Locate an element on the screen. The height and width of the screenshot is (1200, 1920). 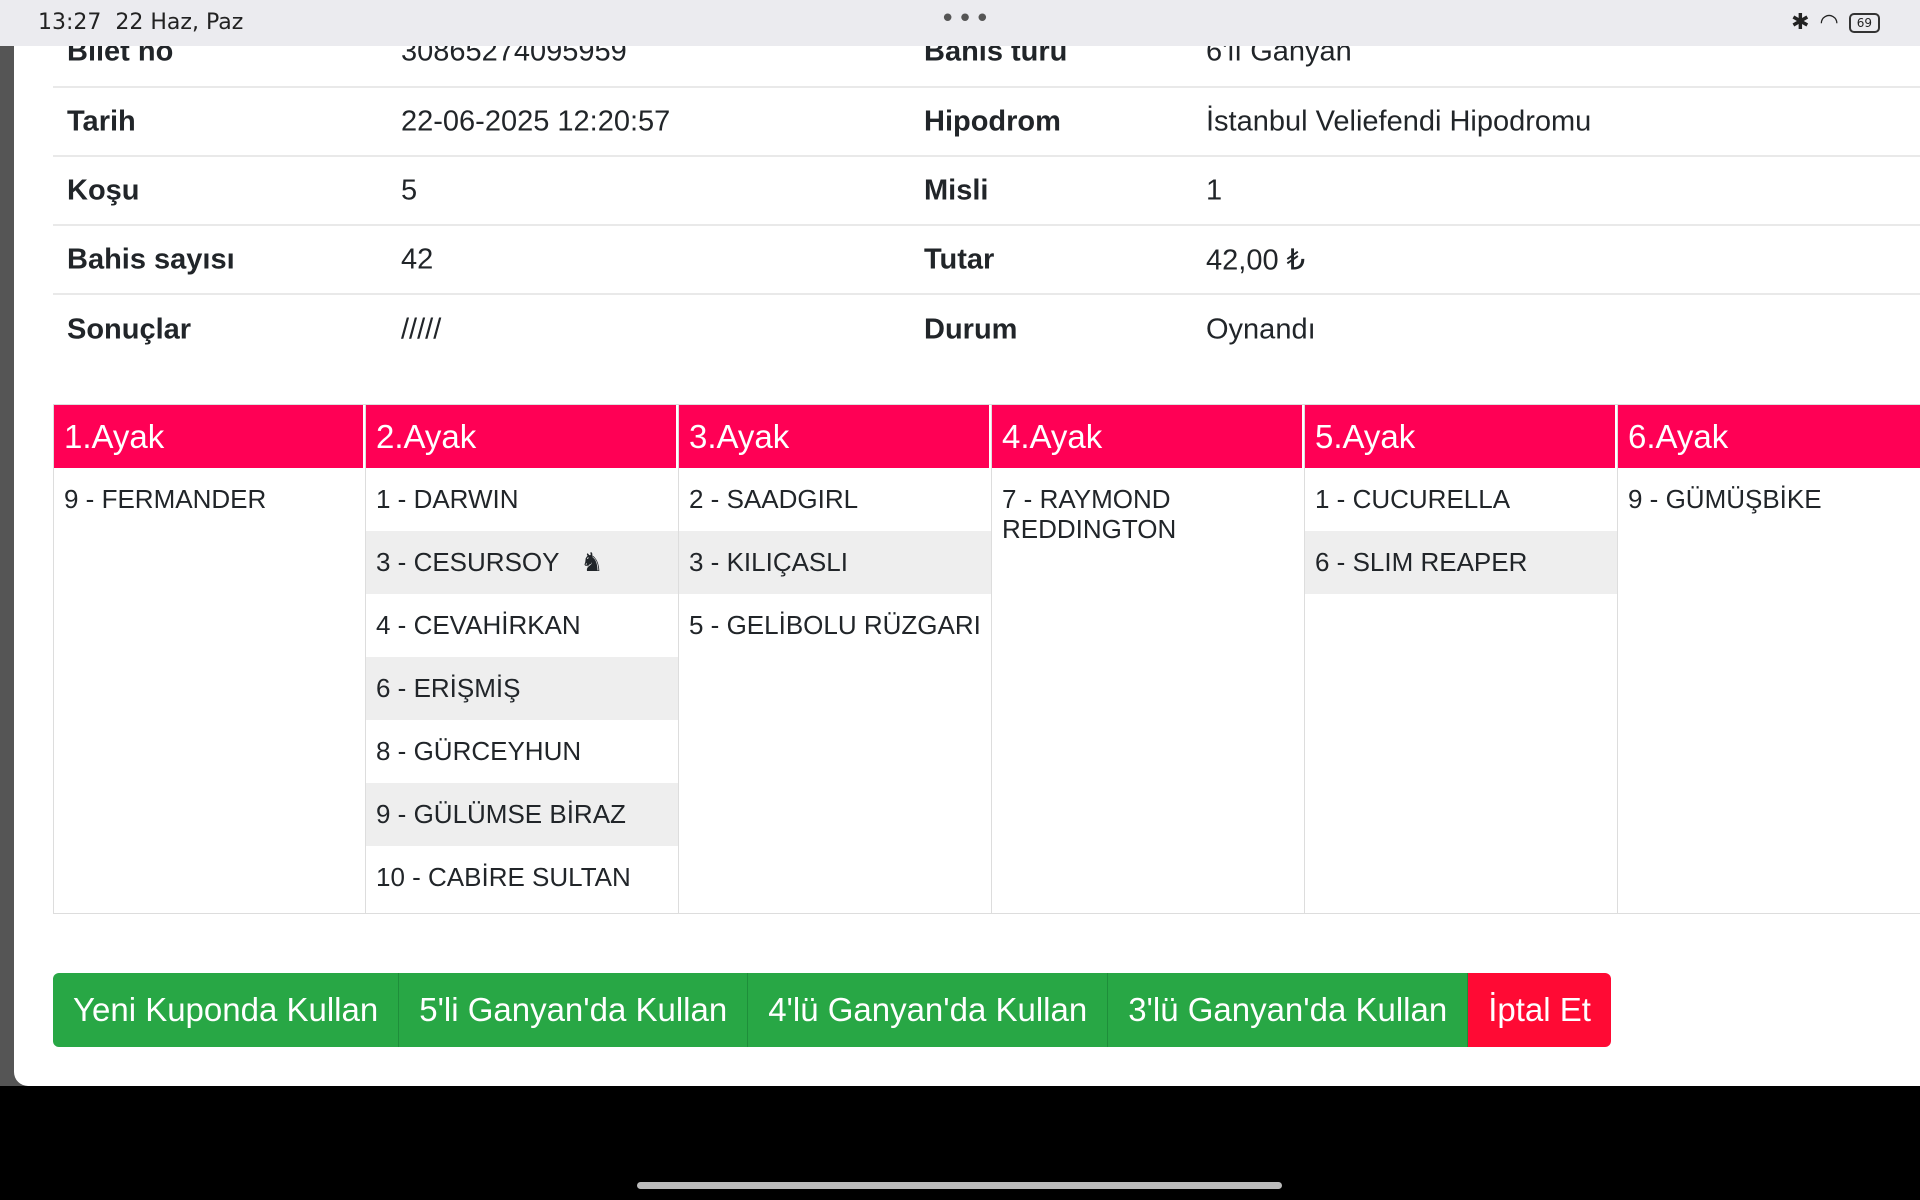
info-row: Bahis sayısı 42 Tutar 42,00 ₺ is located at coordinates (986, 260).